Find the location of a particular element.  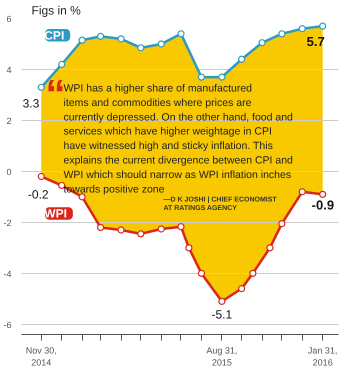

y-tick-label: -2 is located at coordinates (8, 223).